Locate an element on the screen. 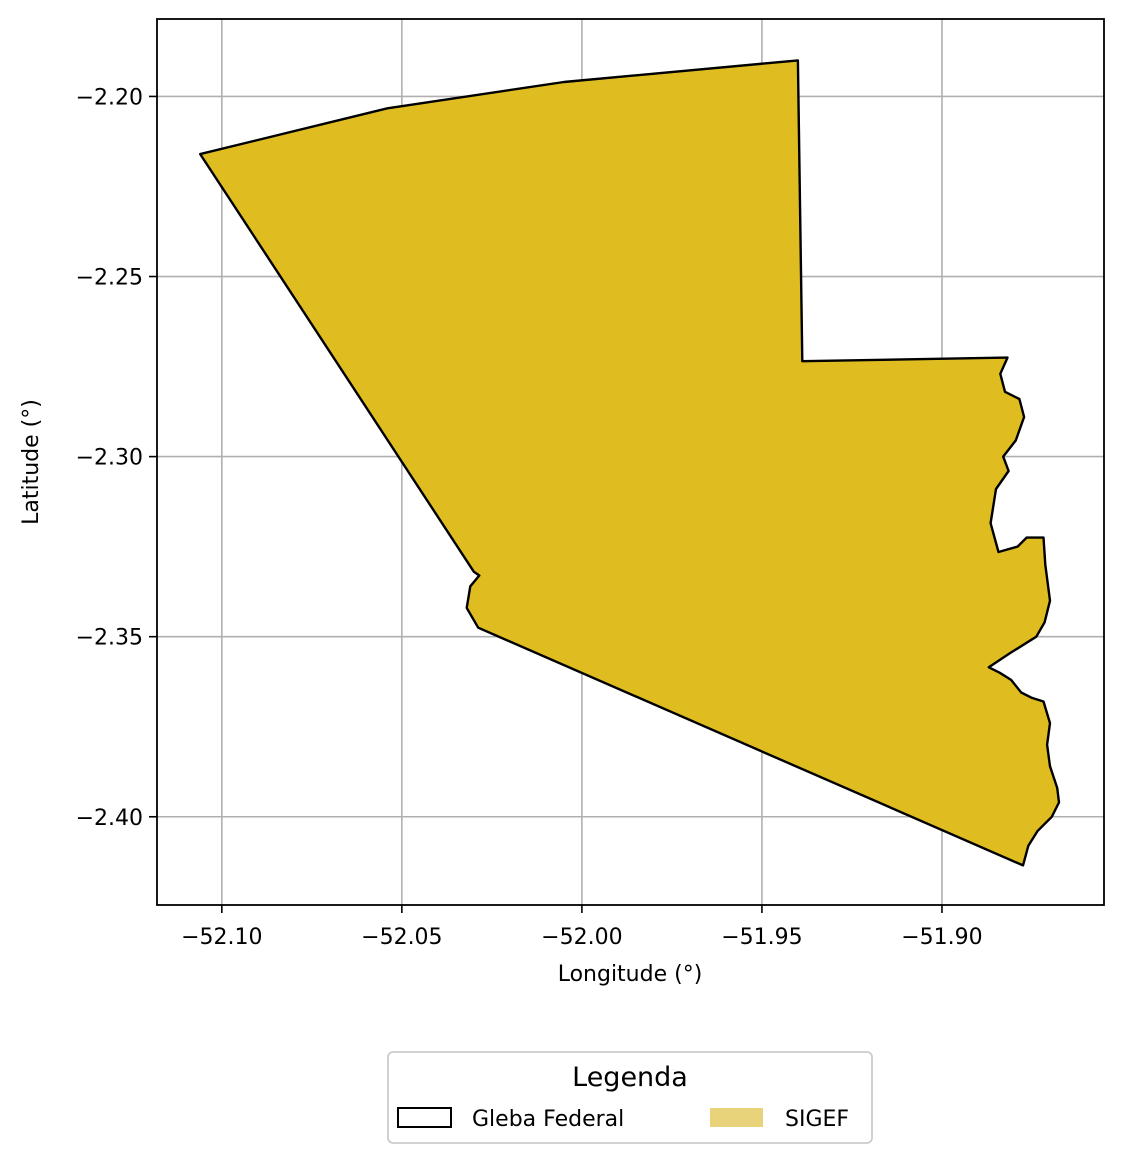 This screenshot has width=1122, height=1163. y-tick-label: −2.35 is located at coordinates (109, 638).